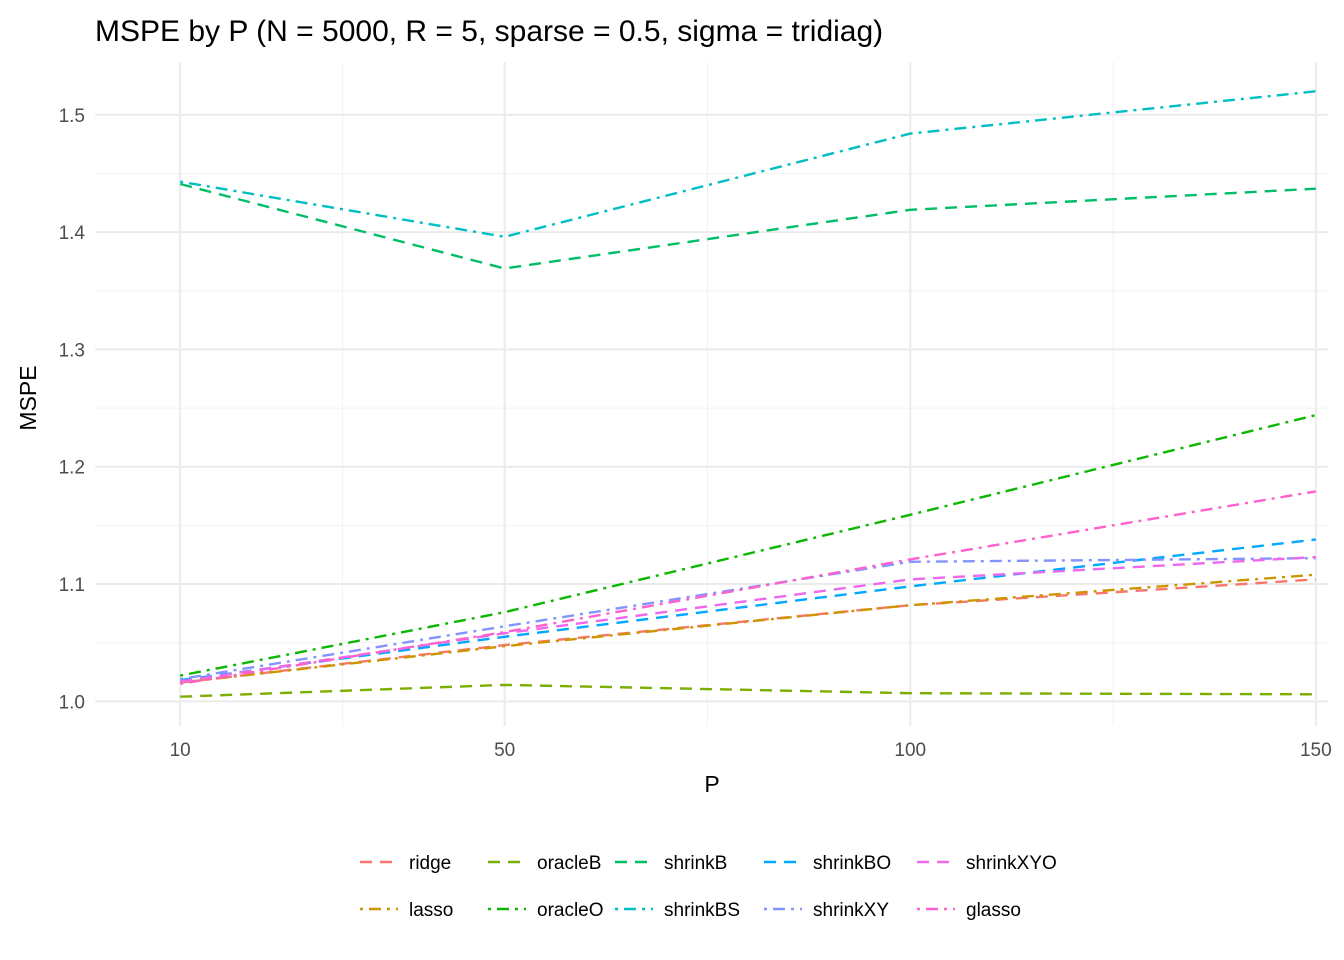 The height and width of the screenshot is (960, 1344). I want to click on y-tick-label: 1.4, so click(72, 233).